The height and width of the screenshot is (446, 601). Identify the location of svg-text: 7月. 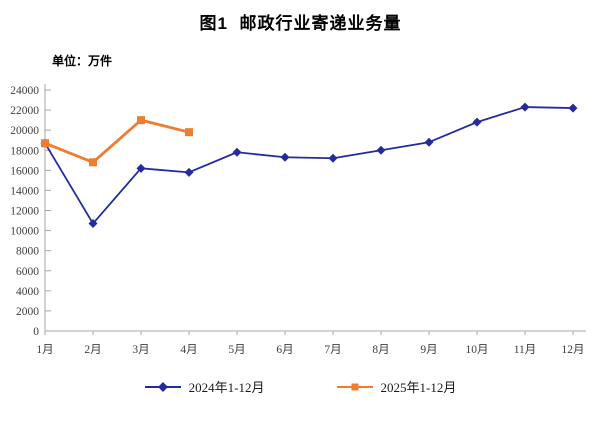
(332, 350).